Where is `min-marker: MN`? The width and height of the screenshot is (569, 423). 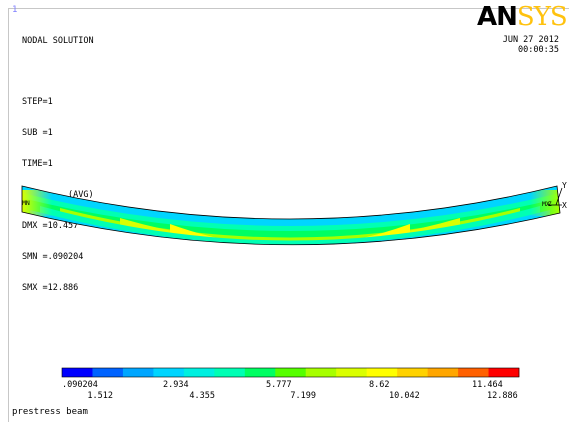 min-marker: MN is located at coordinates (26, 203).